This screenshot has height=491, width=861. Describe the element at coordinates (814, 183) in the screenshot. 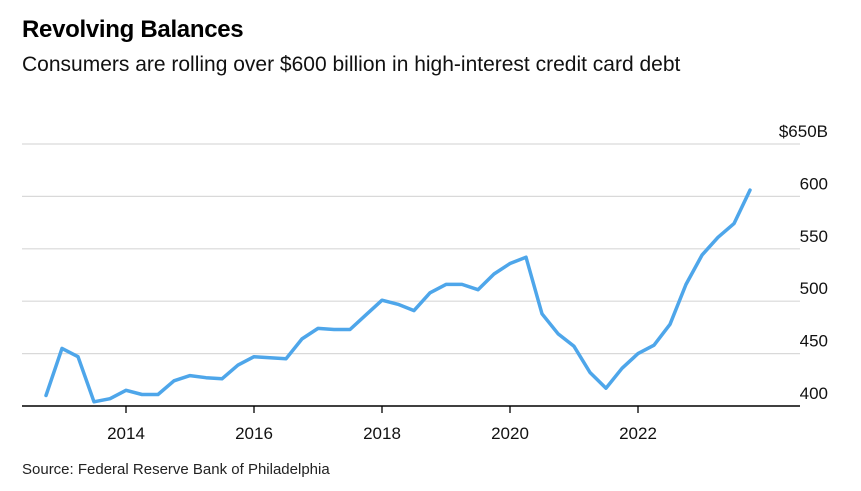

I see `y-tick-label: 600` at that location.